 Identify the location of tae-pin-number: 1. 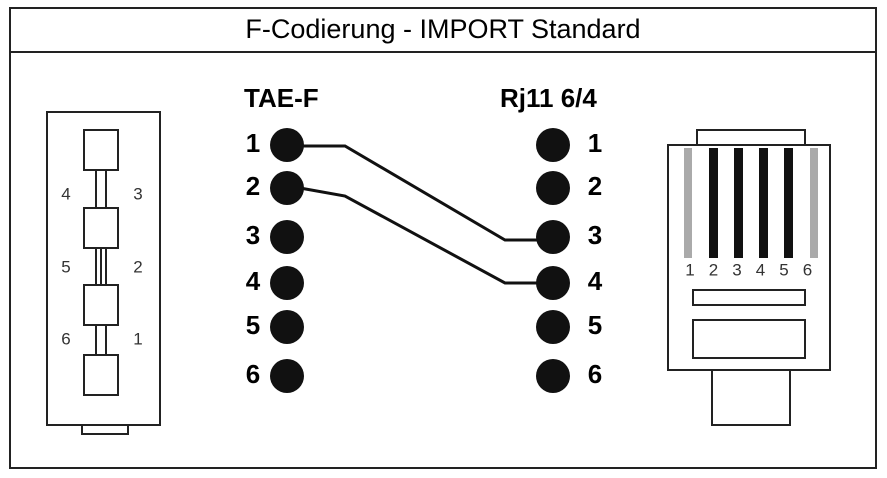
(253, 143).